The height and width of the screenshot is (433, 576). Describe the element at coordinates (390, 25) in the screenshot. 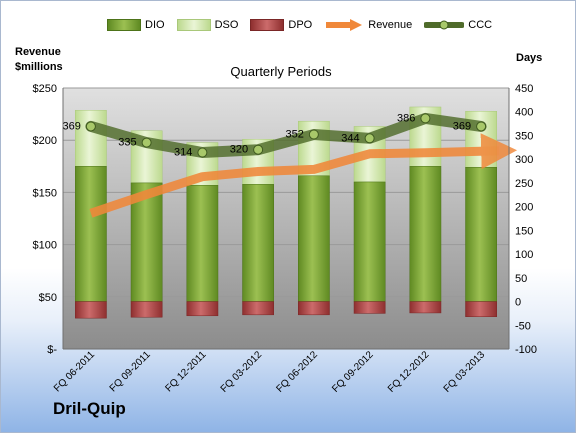

I see `legend-label-revenue: Revenue` at that location.